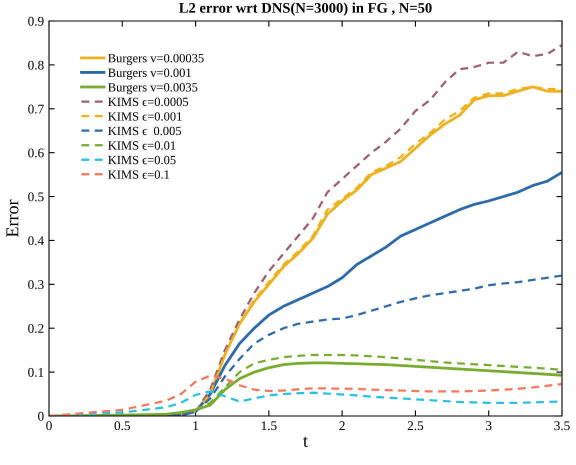 The width and height of the screenshot is (576, 465). What do you see at coordinates (153, 88) in the screenshot?
I see `legend-label: Burgers v=0.0035` at bounding box center [153, 88].